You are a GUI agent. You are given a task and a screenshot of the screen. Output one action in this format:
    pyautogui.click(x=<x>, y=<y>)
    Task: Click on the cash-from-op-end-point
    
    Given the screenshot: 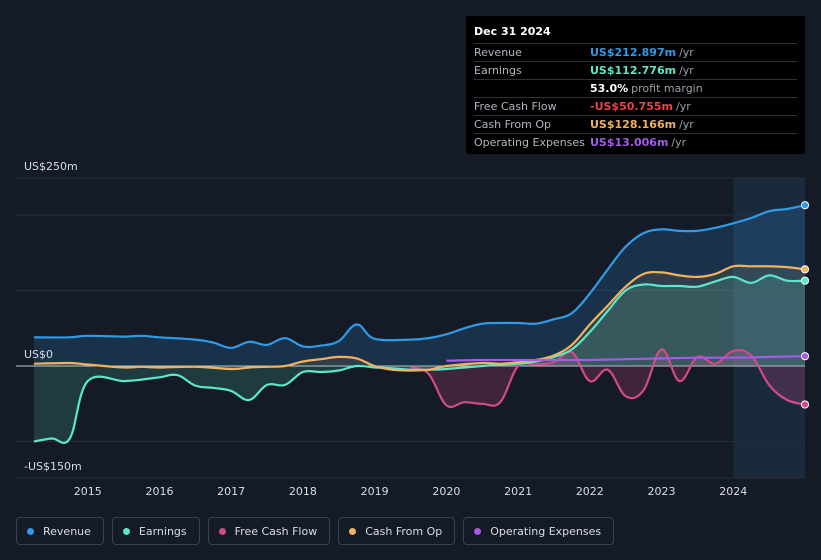 What is the action you would take?
    pyautogui.click(x=805, y=269)
    